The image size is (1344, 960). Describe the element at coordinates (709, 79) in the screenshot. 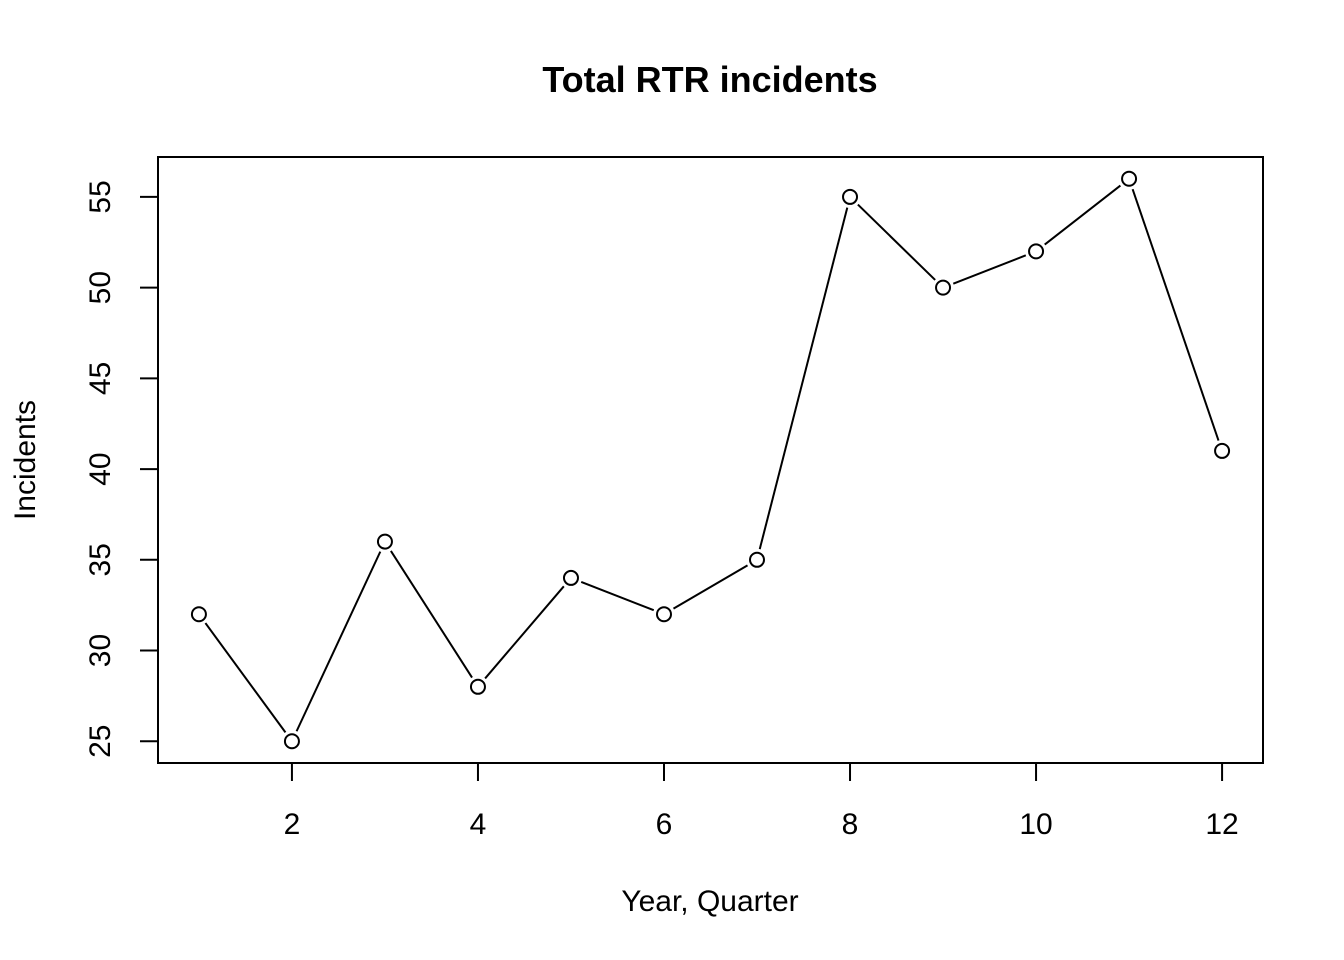

I see `chart-title: Total RTR incidents` at that location.